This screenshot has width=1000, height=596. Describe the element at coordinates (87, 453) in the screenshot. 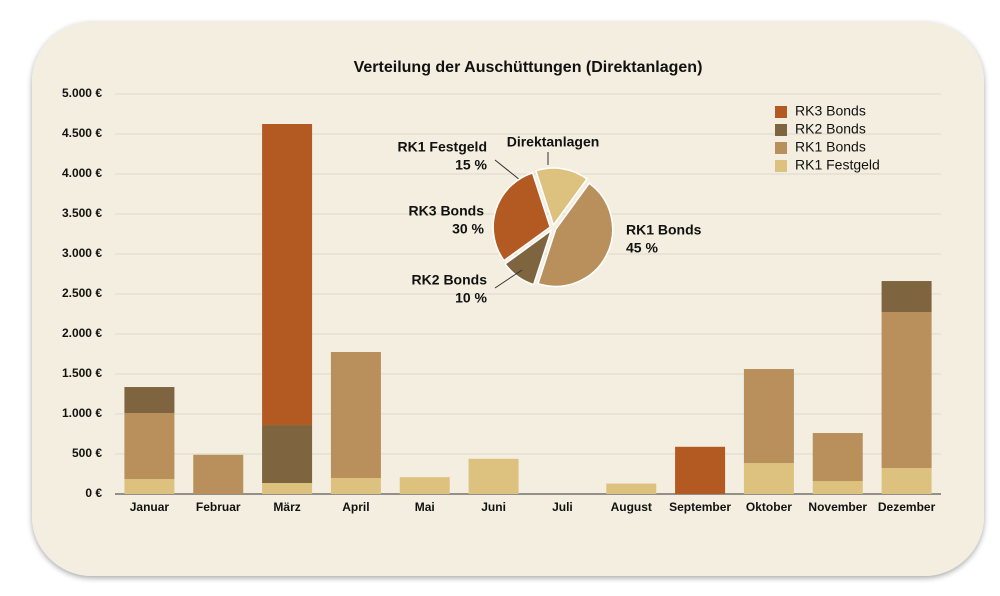

I see `y-tick-label: 500 €` at that location.